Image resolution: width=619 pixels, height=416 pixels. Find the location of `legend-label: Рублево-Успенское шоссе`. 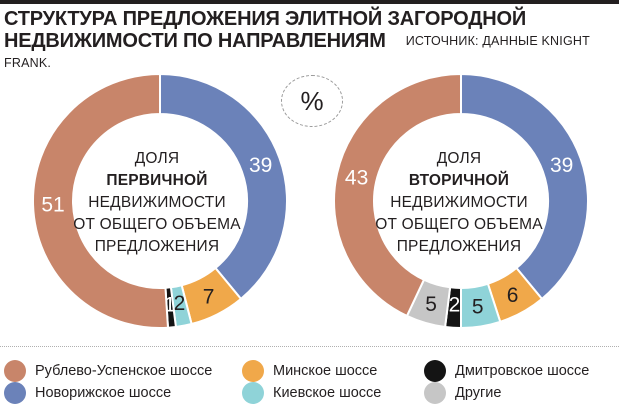

legend-label: Рублево-Успенское шоссе is located at coordinates (124, 371).